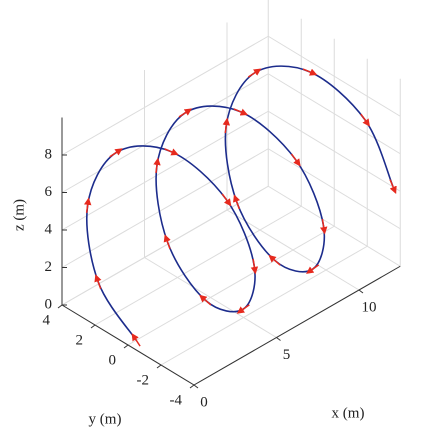 Image resolution: width=436 pixels, height=439 pixels. I want to click on z-tick-label: 2, so click(49, 267).